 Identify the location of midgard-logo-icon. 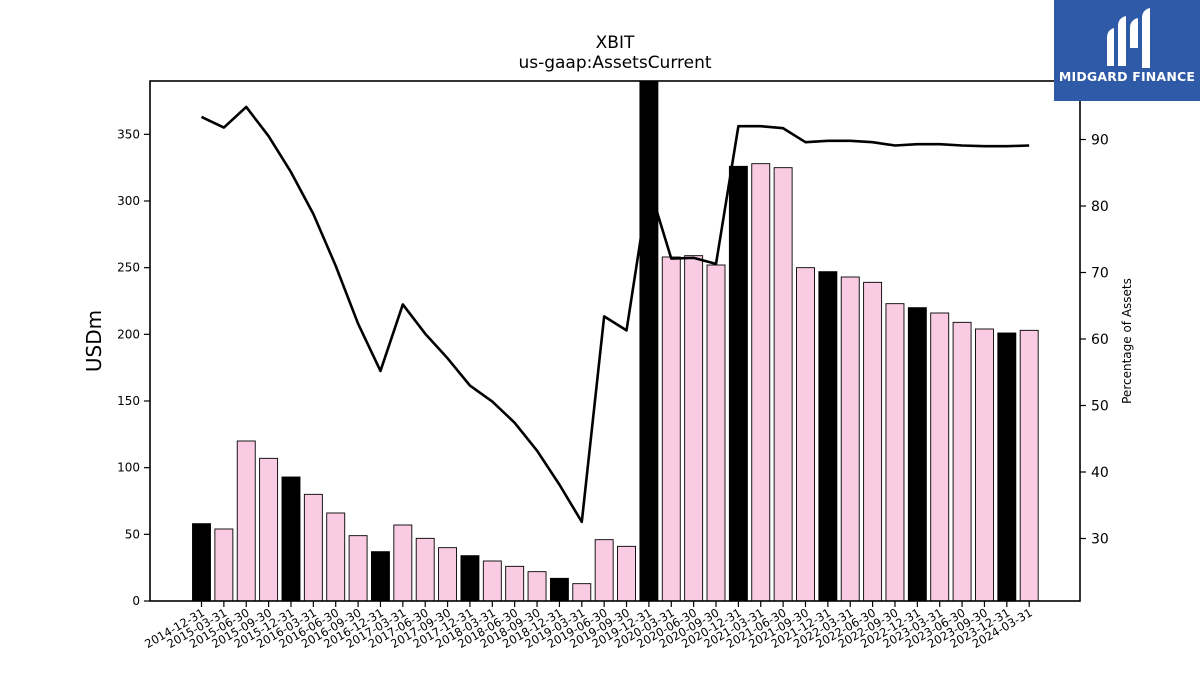
(1128, 38).